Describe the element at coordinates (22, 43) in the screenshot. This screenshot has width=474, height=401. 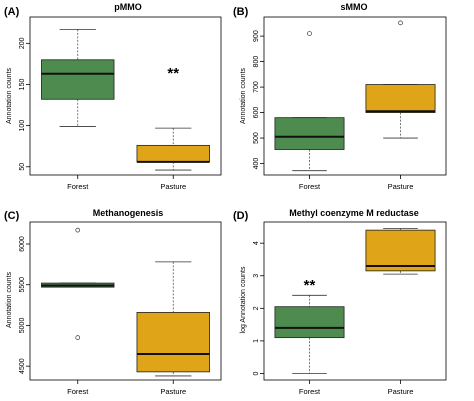
I see `y-tick-label: 200` at that location.